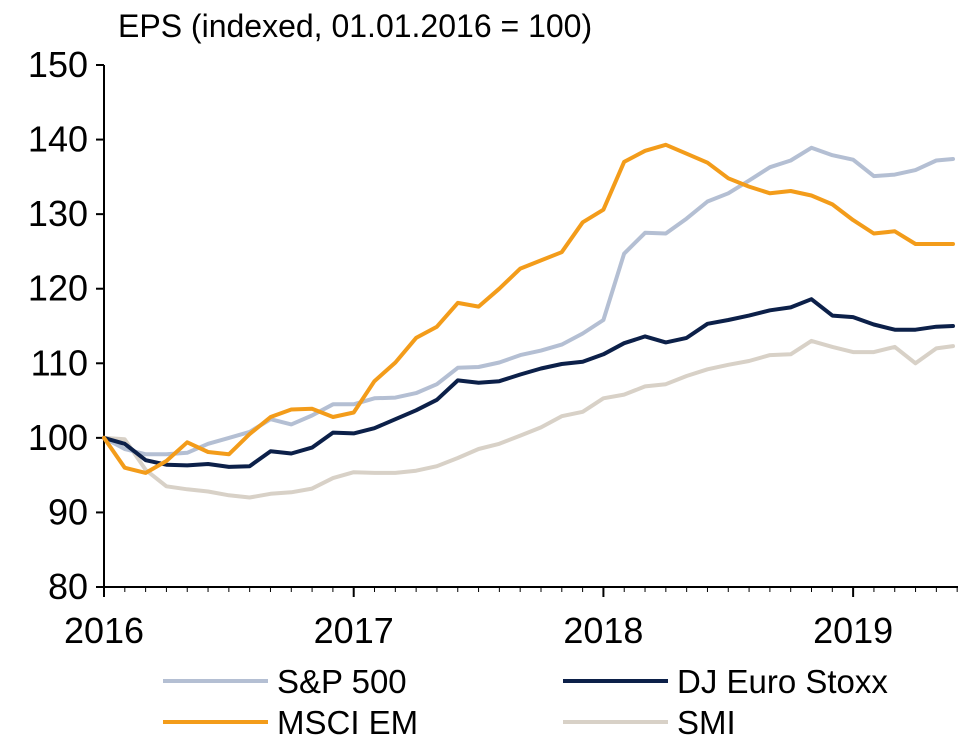 The image size is (963, 753). What do you see at coordinates (58, 437) in the screenshot?
I see `y-tick-label: 100` at bounding box center [58, 437].